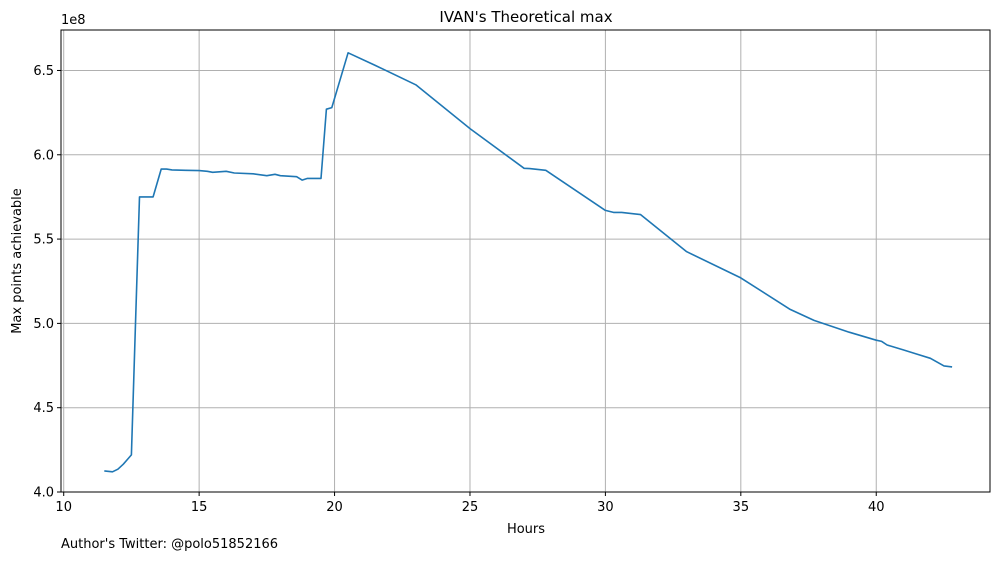  Describe the element at coordinates (43, 408) in the screenshot. I see `y-tick-label: 4.5` at that location.